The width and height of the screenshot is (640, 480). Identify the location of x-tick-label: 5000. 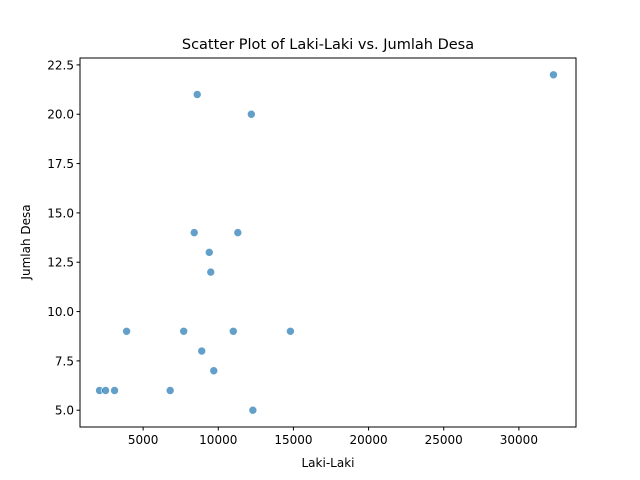
(143, 440).